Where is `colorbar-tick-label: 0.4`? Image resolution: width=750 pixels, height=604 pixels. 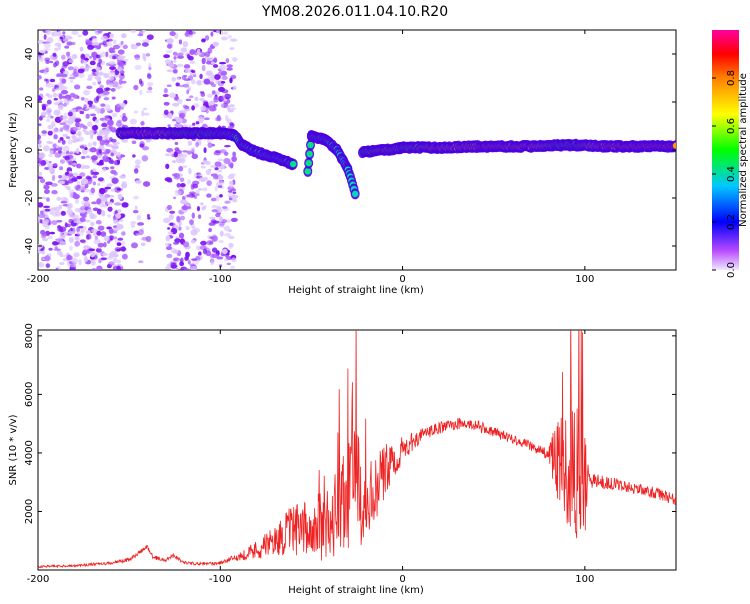
colorbar-tick-label: 0.4 is located at coordinates (731, 174).